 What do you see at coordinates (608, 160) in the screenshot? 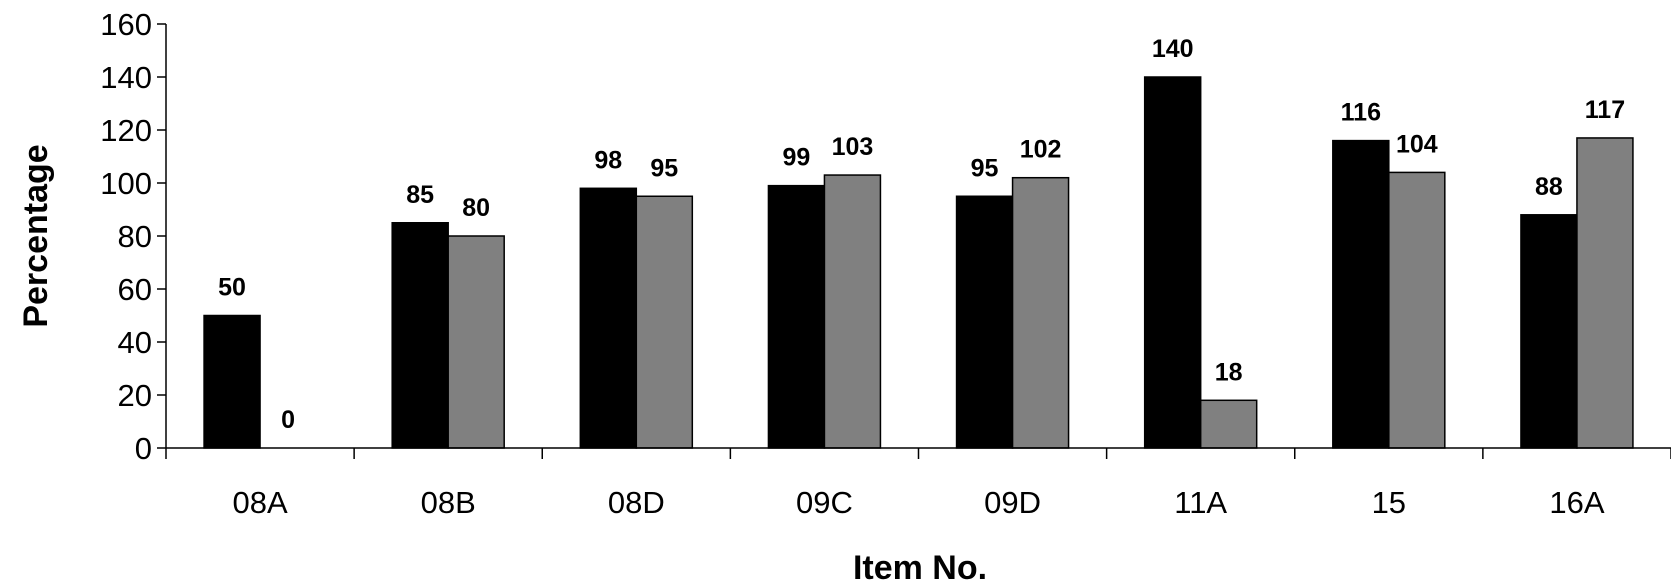
I see `data-label: 98` at bounding box center [608, 160].